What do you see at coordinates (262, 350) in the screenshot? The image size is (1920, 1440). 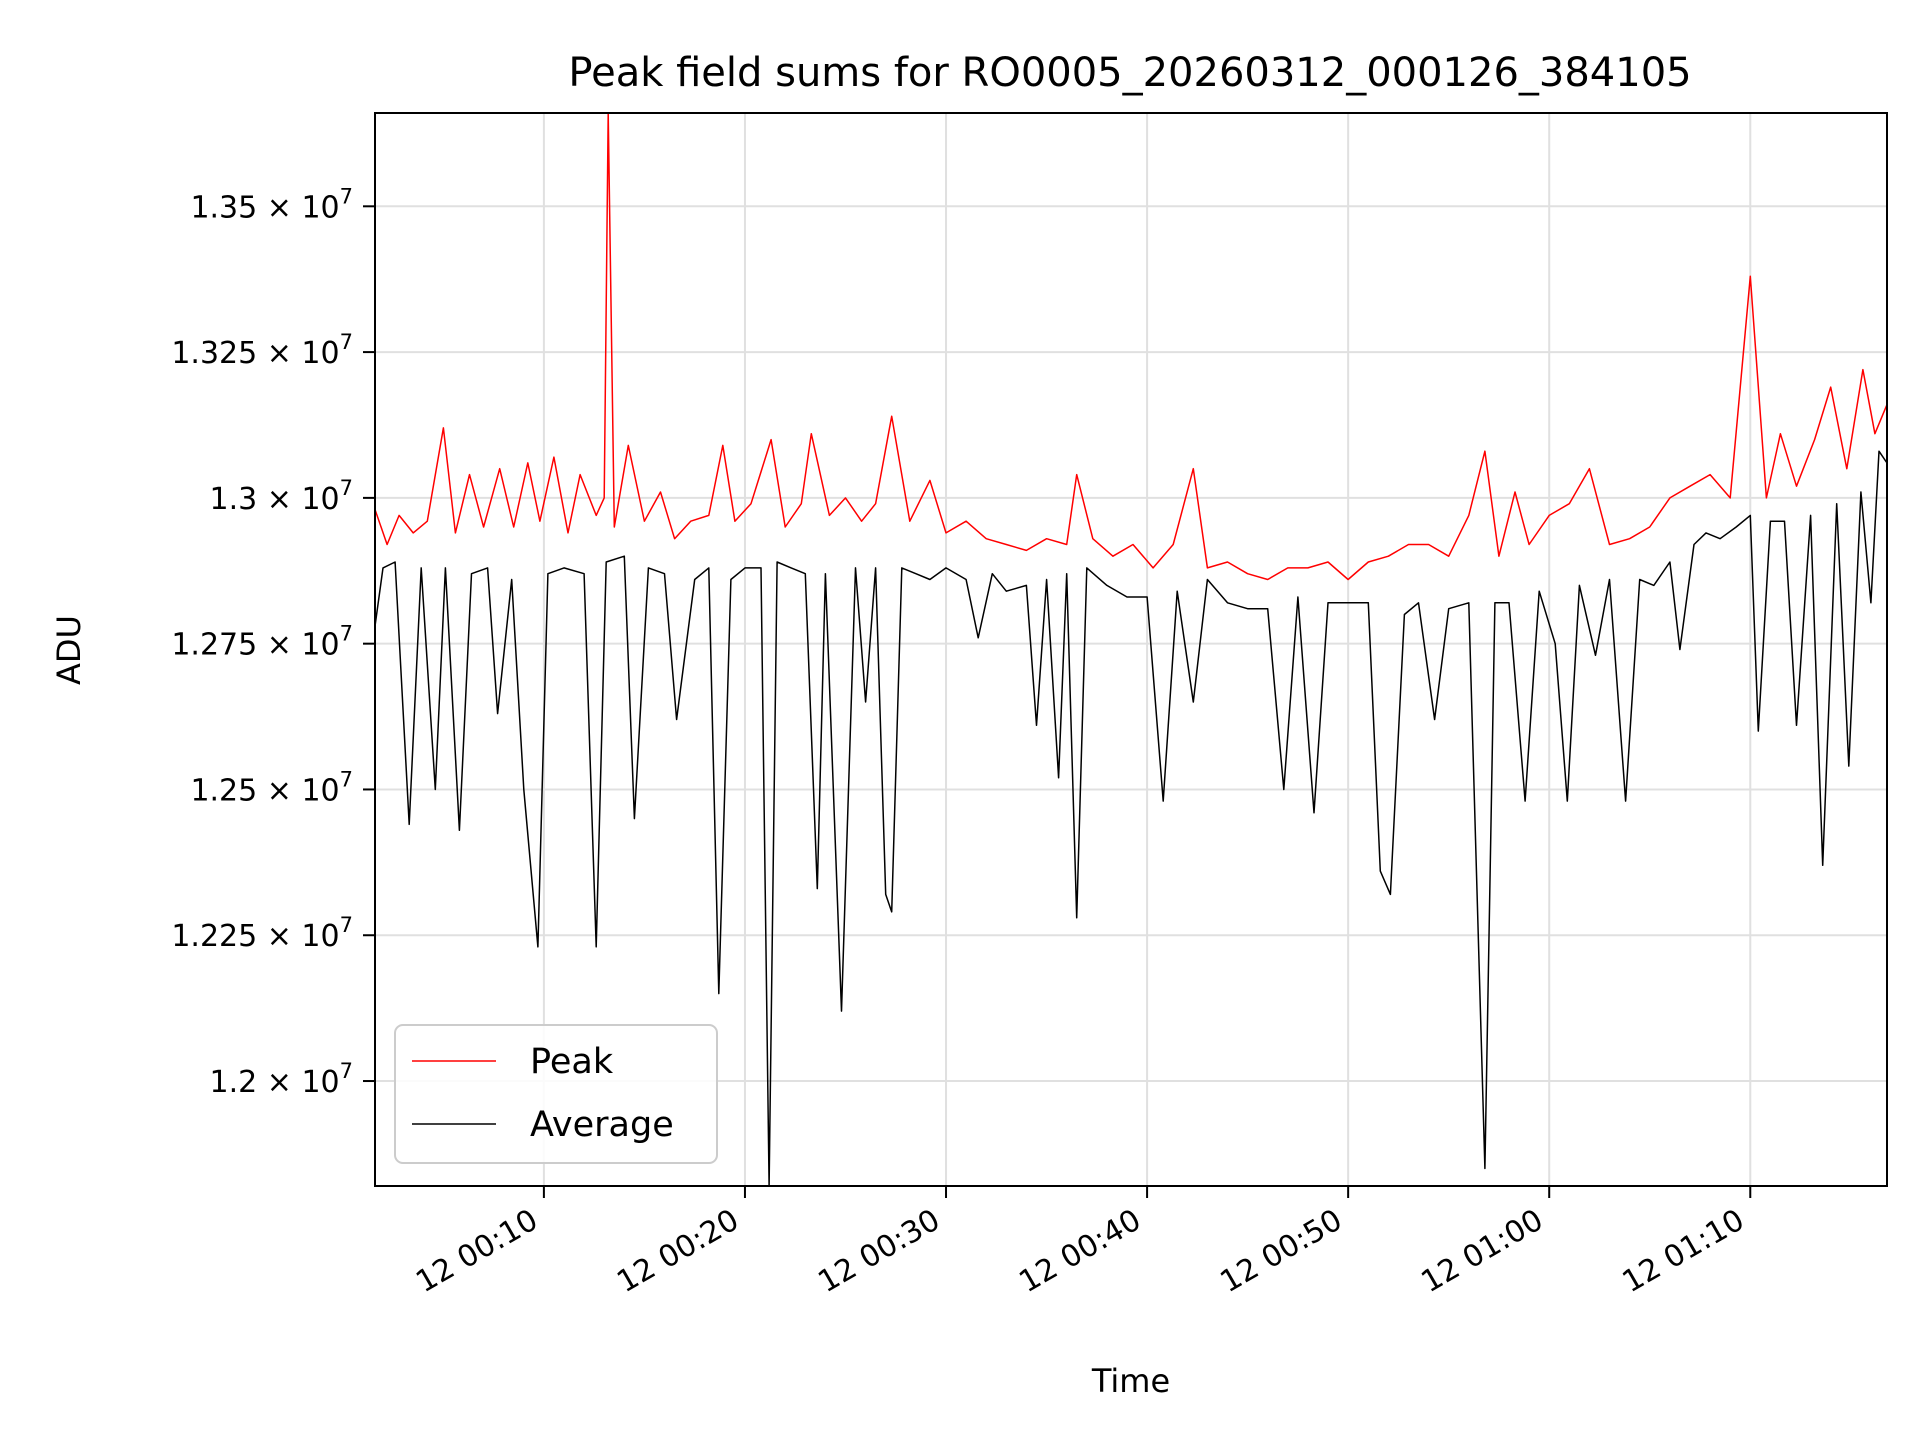 I see `y-tick-label-5: 1.325 × 107` at bounding box center [262, 350].